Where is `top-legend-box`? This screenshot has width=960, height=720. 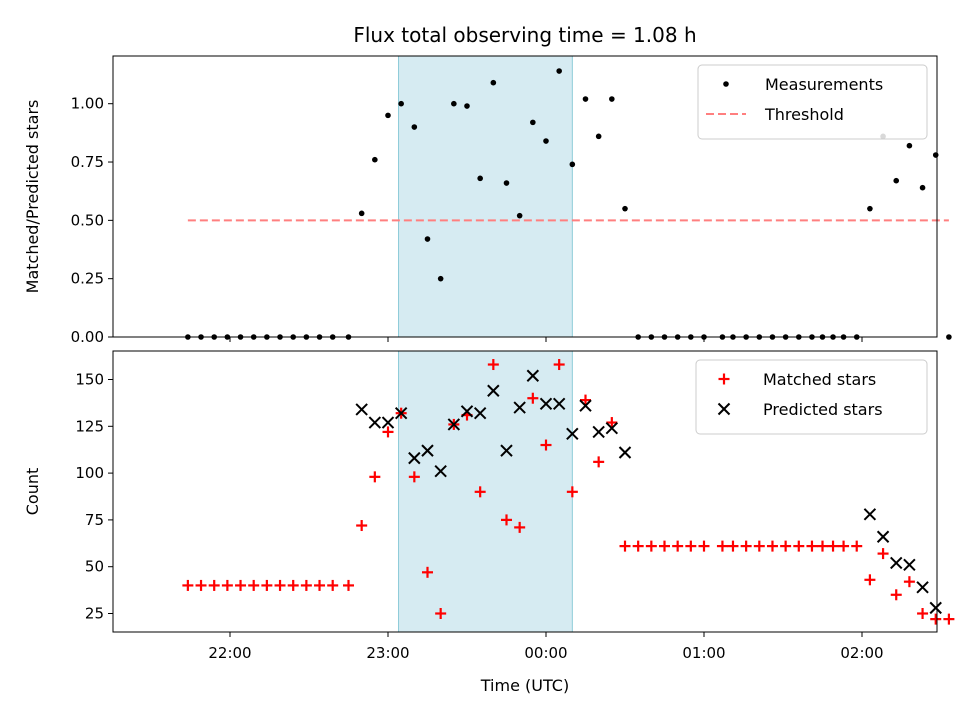 top-legend-box is located at coordinates (812, 102).